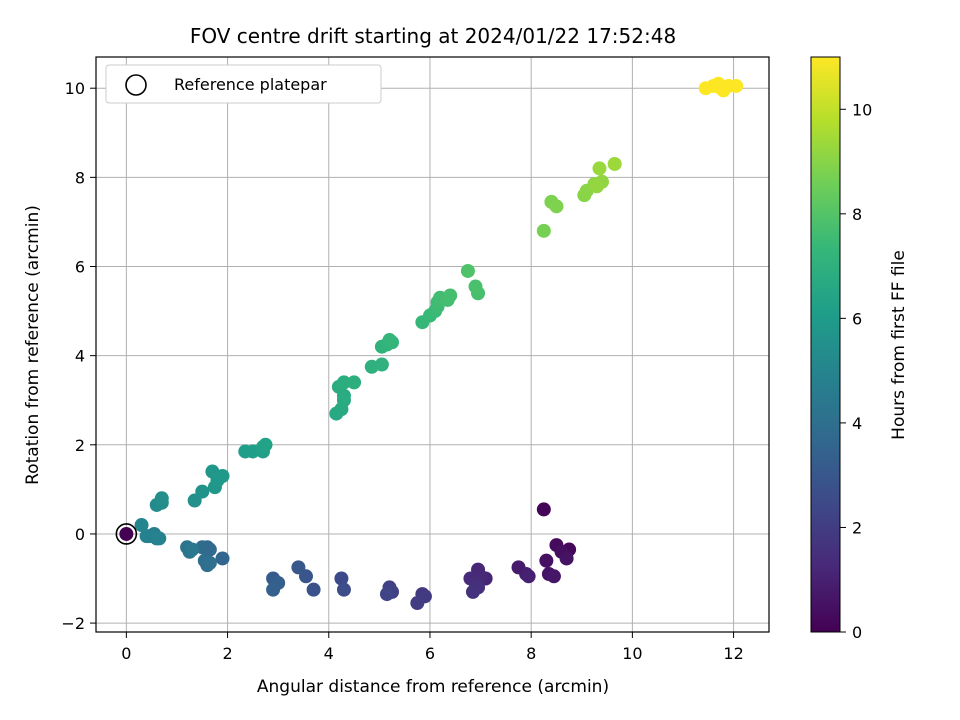 The width and height of the screenshot is (960, 720). What do you see at coordinates (80, 534) in the screenshot?
I see `y-tick-label: 0` at bounding box center [80, 534].